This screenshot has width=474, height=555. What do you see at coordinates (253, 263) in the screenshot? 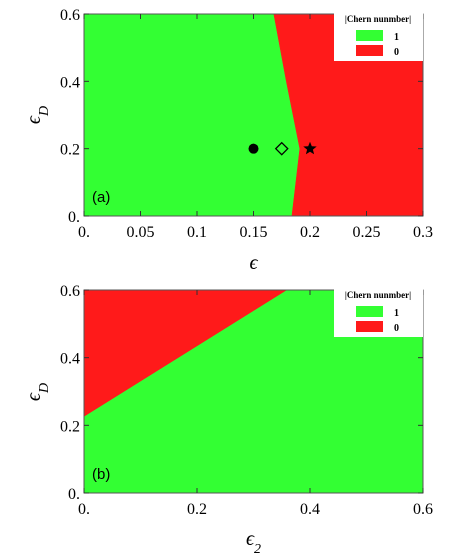
I see `x-axis-label: ϵ` at bounding box center [253, 263].